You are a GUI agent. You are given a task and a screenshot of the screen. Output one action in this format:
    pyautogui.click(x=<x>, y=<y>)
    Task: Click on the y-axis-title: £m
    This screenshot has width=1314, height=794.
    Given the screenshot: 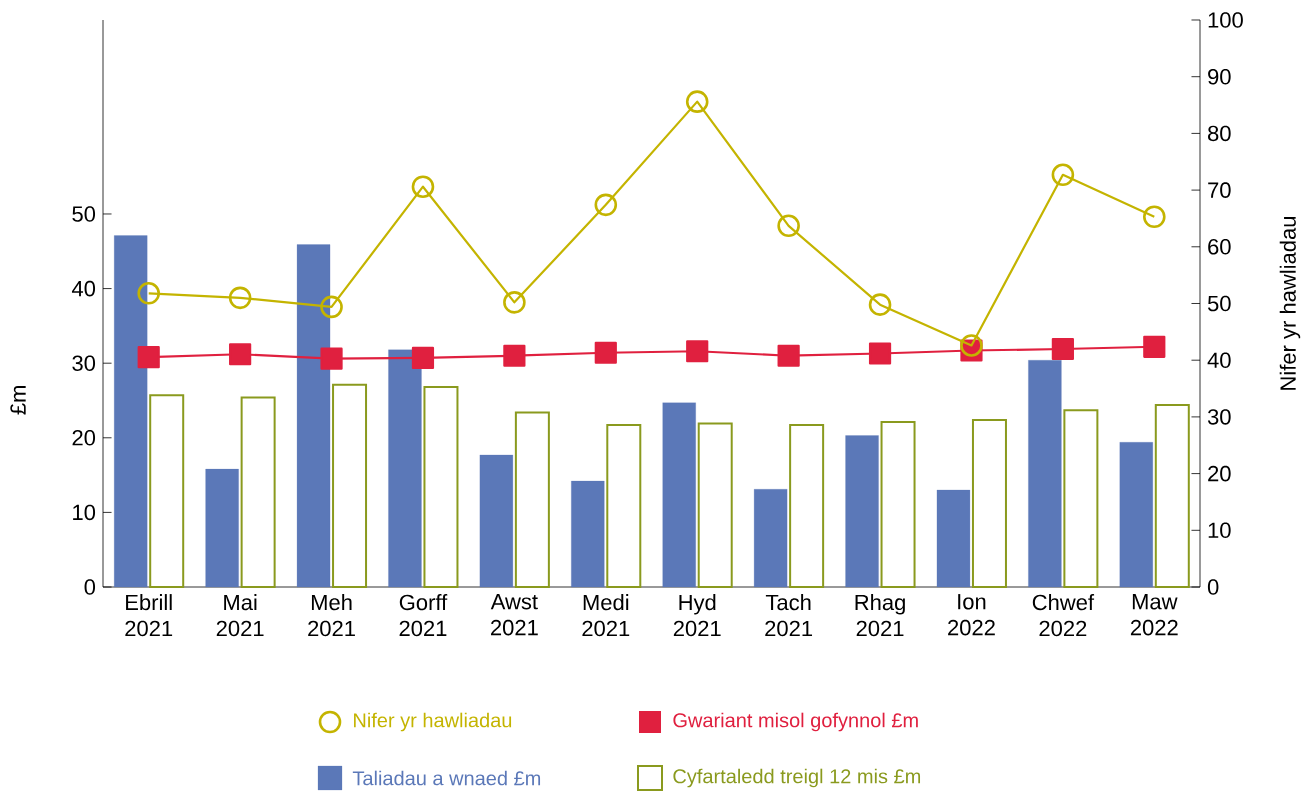 What is the action you would take?
    pyautogui.click(x=18, y=400)
    